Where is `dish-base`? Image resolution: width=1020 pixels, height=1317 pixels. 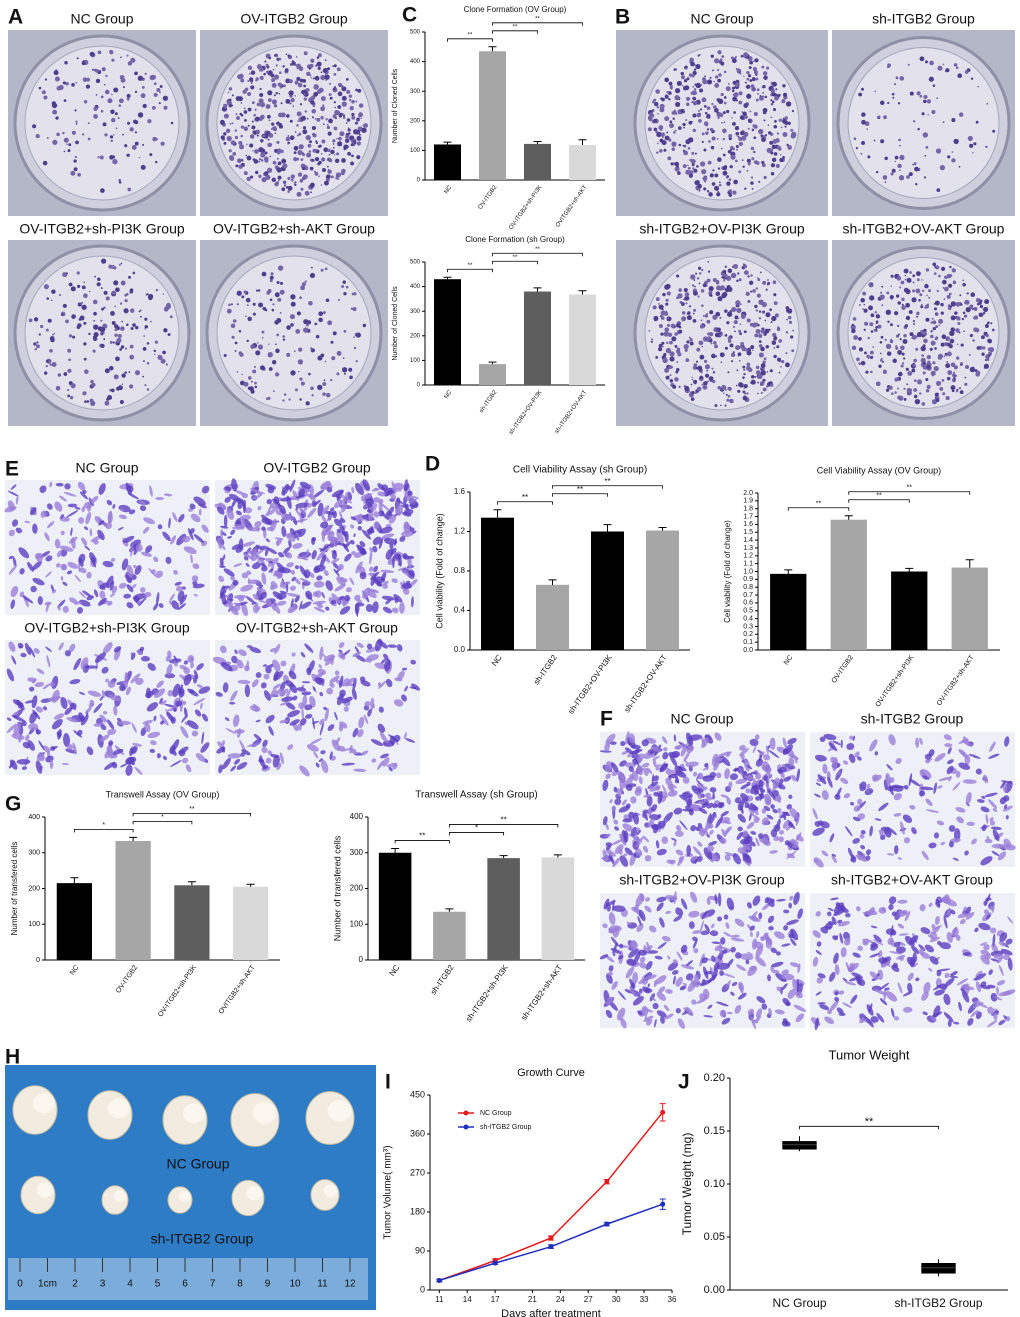 dish-base is located at coordinates (102, 123).